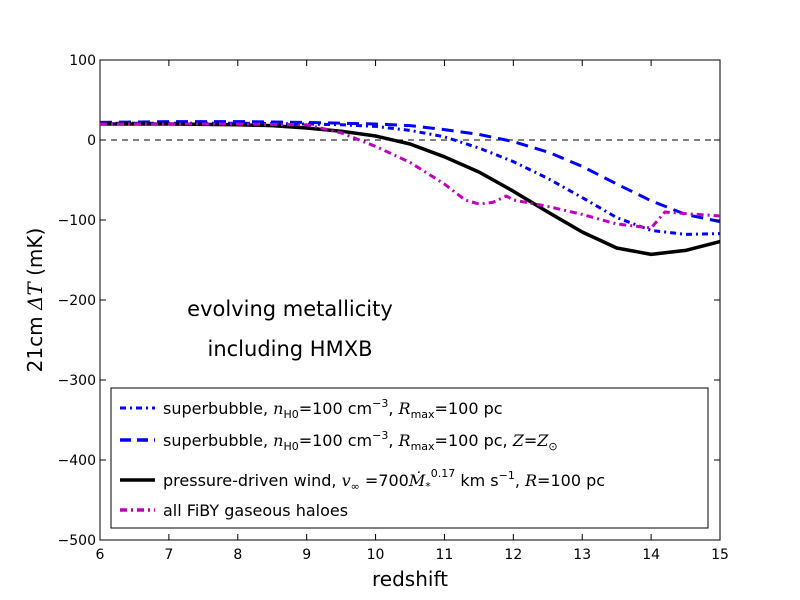 This screenshot has width=800, height=600. I want to click on series-superbubble, so click(410, 178).